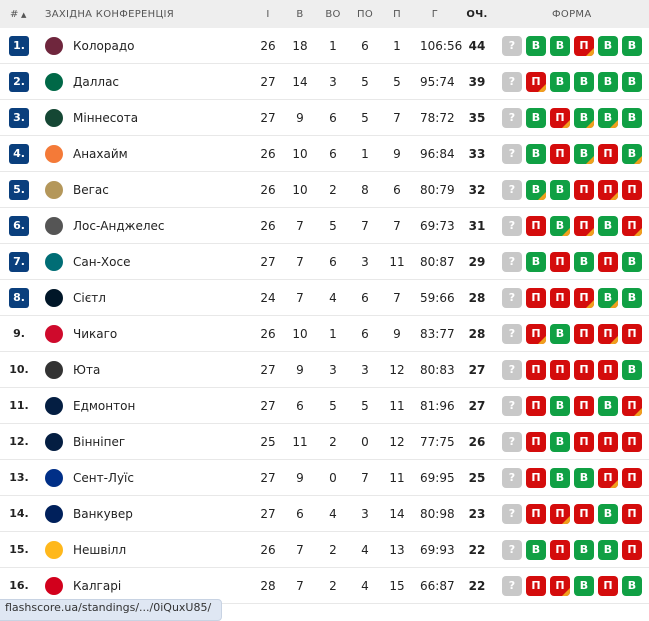 Image resolution: width=649 pixels, height=621 pixels. What do you see at coordinates (324, 118) in the screenshot?
I see `table-row: 3. Міннесота 27 9 6 5 7 78:72 35? В П В В В` at bounding box center [324, 118].